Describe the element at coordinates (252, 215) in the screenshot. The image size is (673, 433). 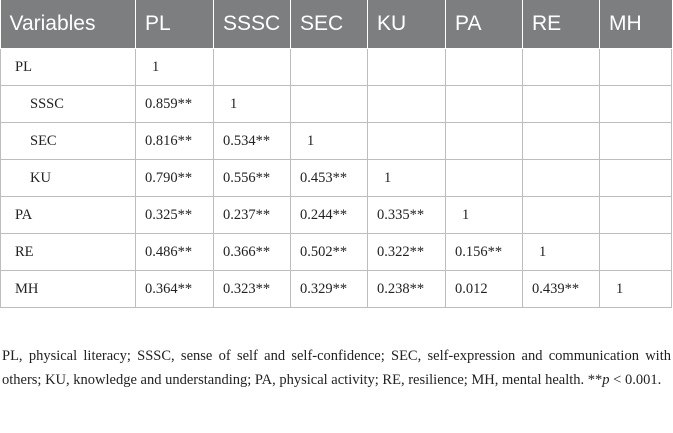
I see `table-cell: 0.237**` at that location.